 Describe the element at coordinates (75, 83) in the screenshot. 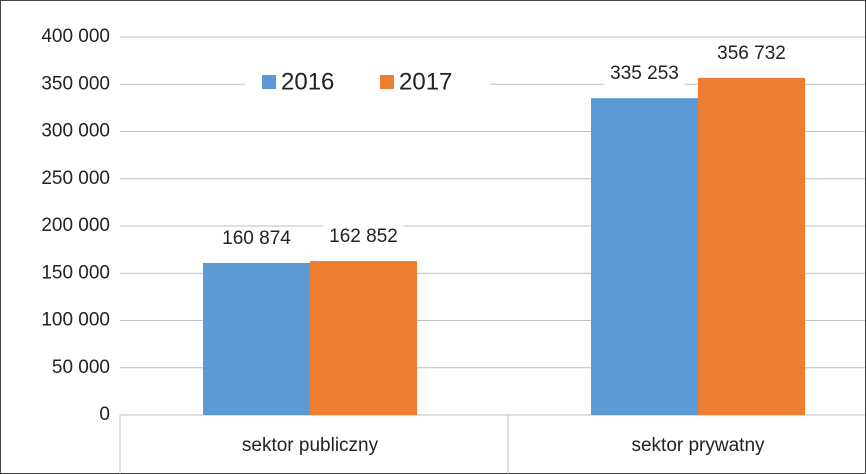

I see `y-tick-label: 350 000` at that location.